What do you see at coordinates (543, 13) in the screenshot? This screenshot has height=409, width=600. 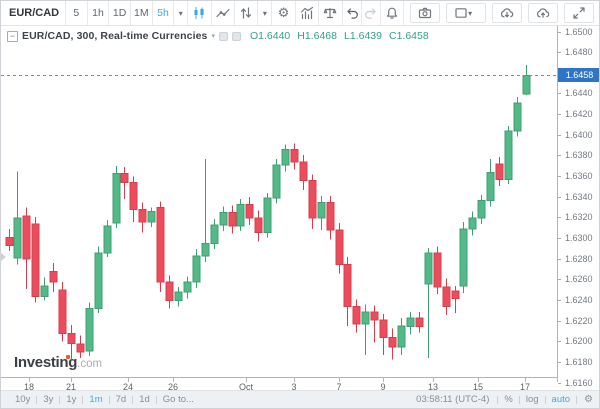 I see `save-chart-button` at bounding box center [543, 13].